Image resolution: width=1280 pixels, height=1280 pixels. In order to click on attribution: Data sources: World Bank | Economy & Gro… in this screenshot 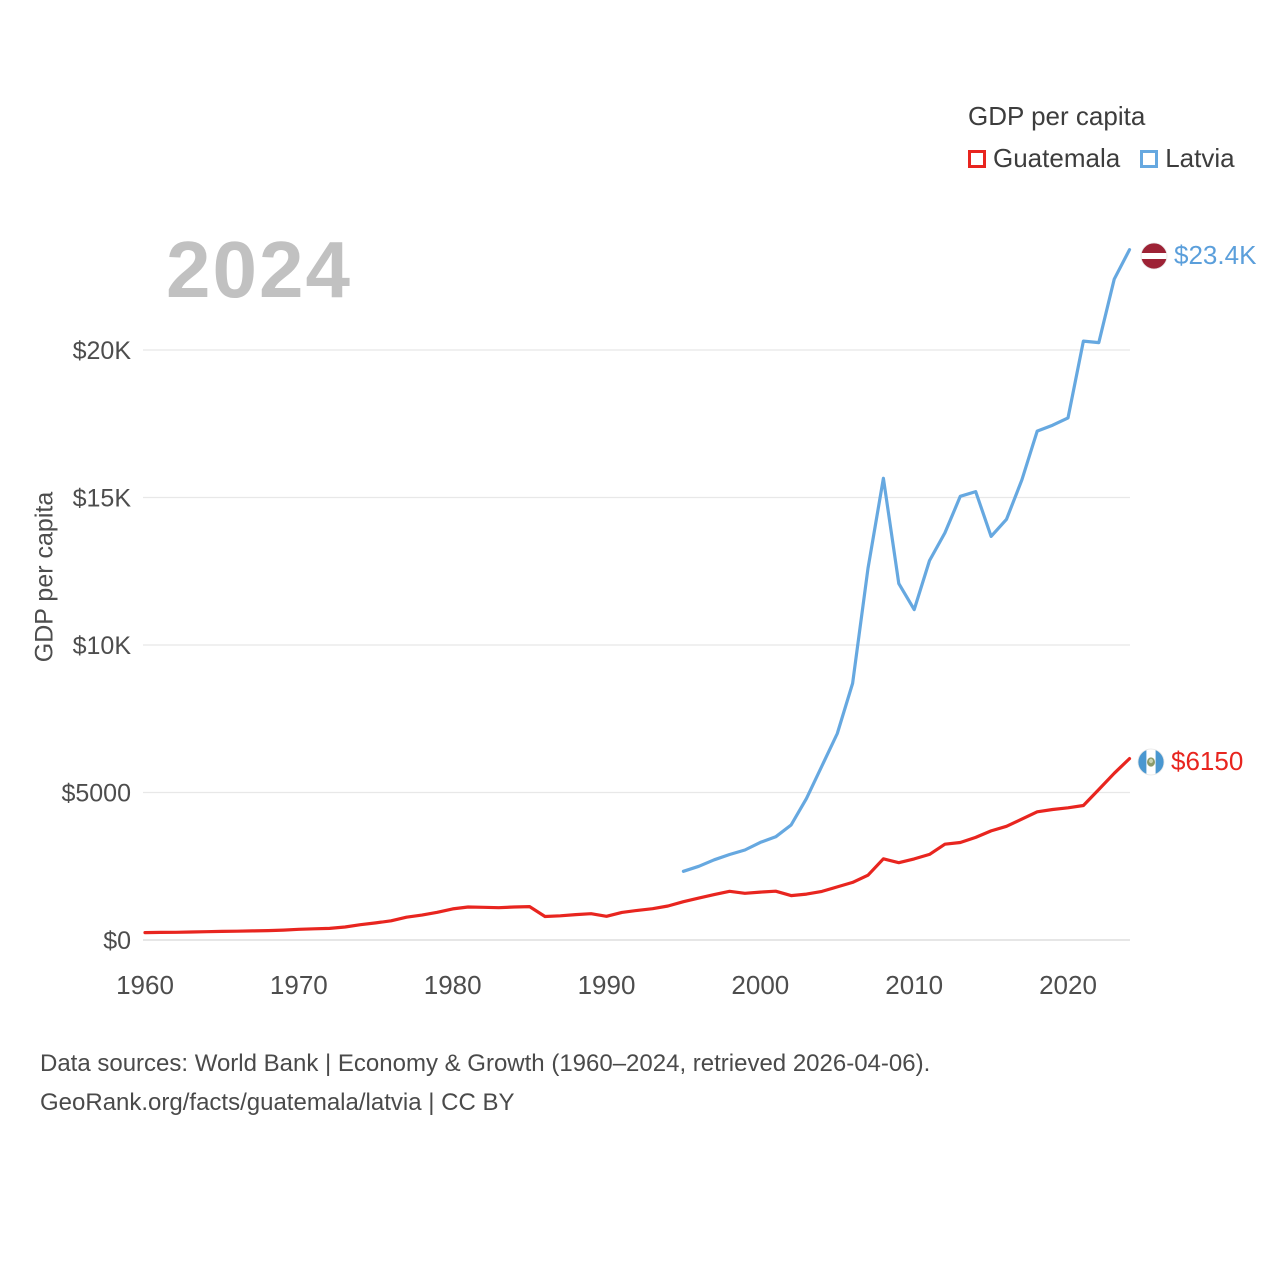, I will do `click(485, 1083)`.